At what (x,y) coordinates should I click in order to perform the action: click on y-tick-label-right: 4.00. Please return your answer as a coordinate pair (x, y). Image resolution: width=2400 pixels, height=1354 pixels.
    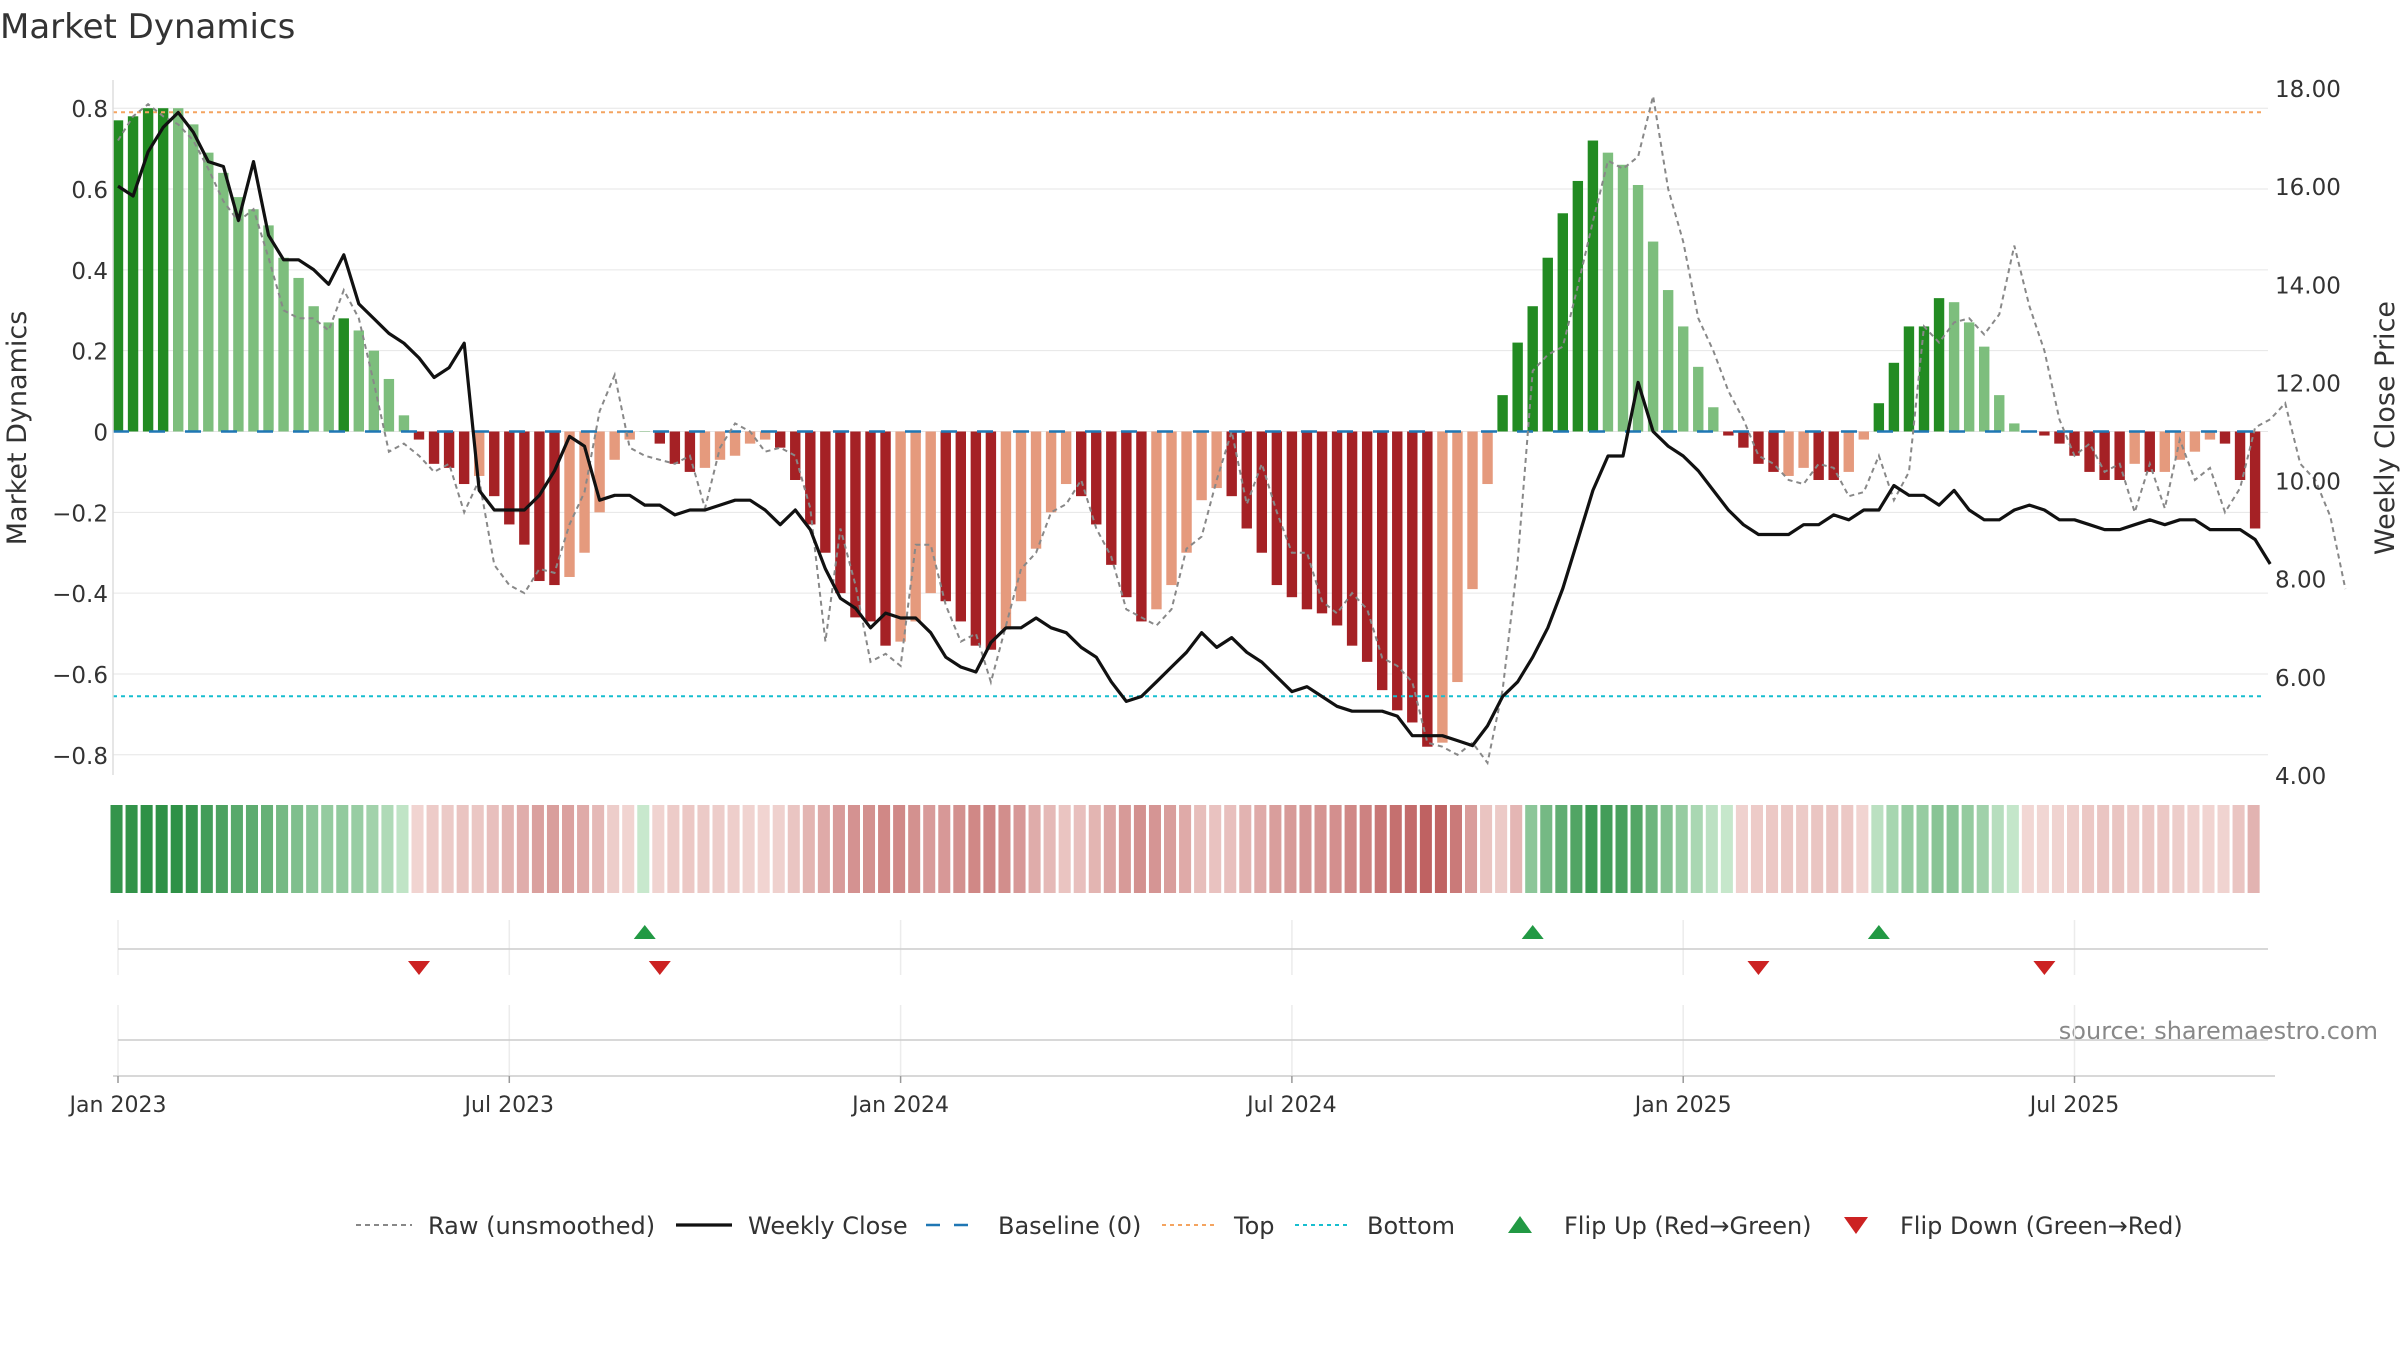
    Looking at the image, I should click on (2300, 777).